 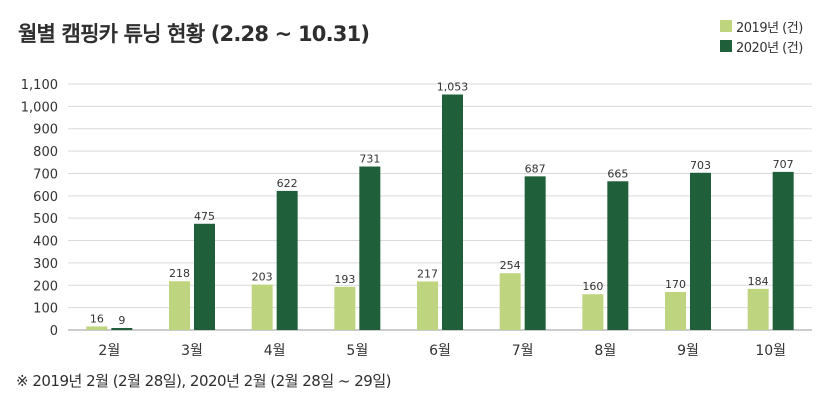 I want to click on data-label: 16, so click(x=97, y=318).